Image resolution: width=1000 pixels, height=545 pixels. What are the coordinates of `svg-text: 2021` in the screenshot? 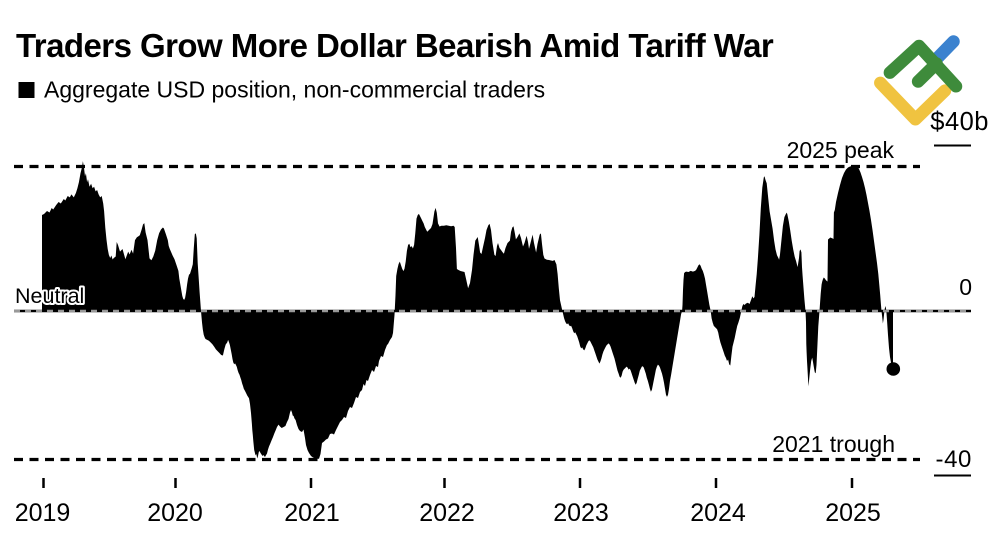 It's located at (312, 513).